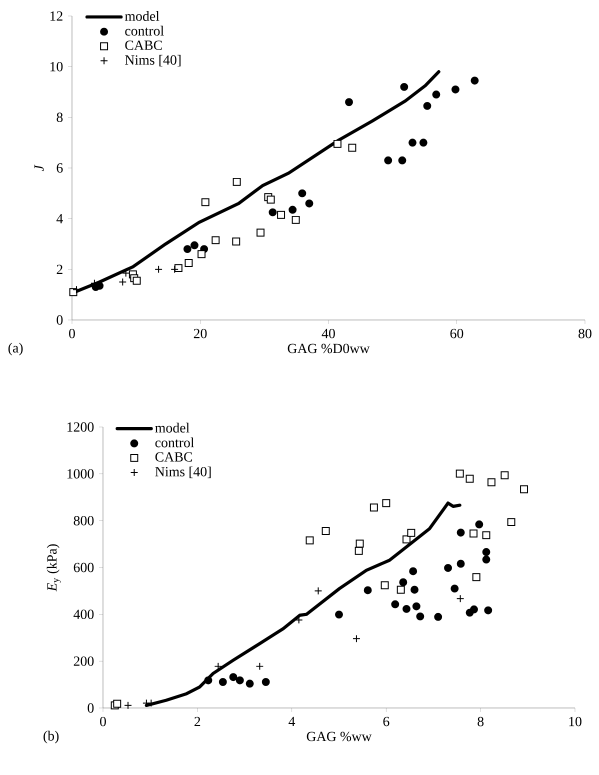 Image resolution: width=599 pixels, height=775 pixels. What do you see at coordinates (59, 168) in the screenshot?
I see `y-tick-label: 6` at bounding box center [59, 168].